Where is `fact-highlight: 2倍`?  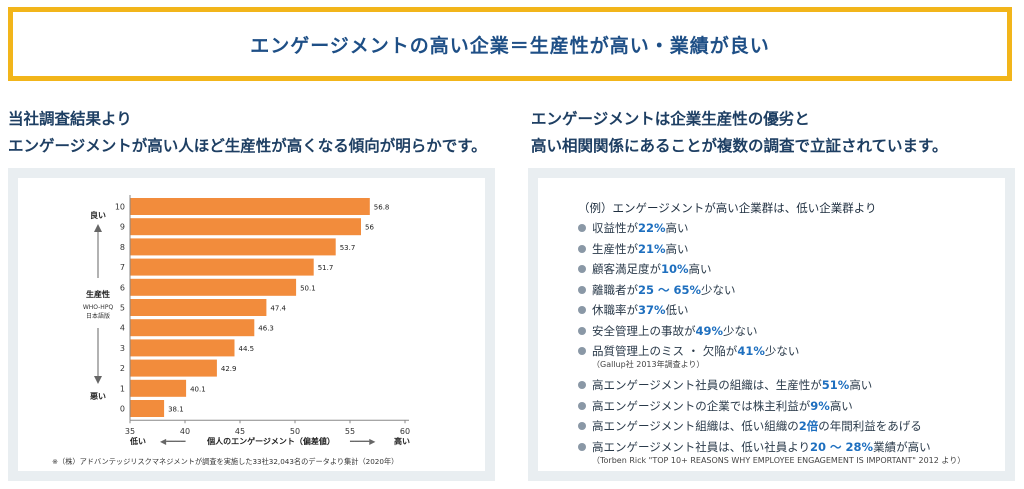 fact-highlight: 2倍 is located at coordinates (808, 426).